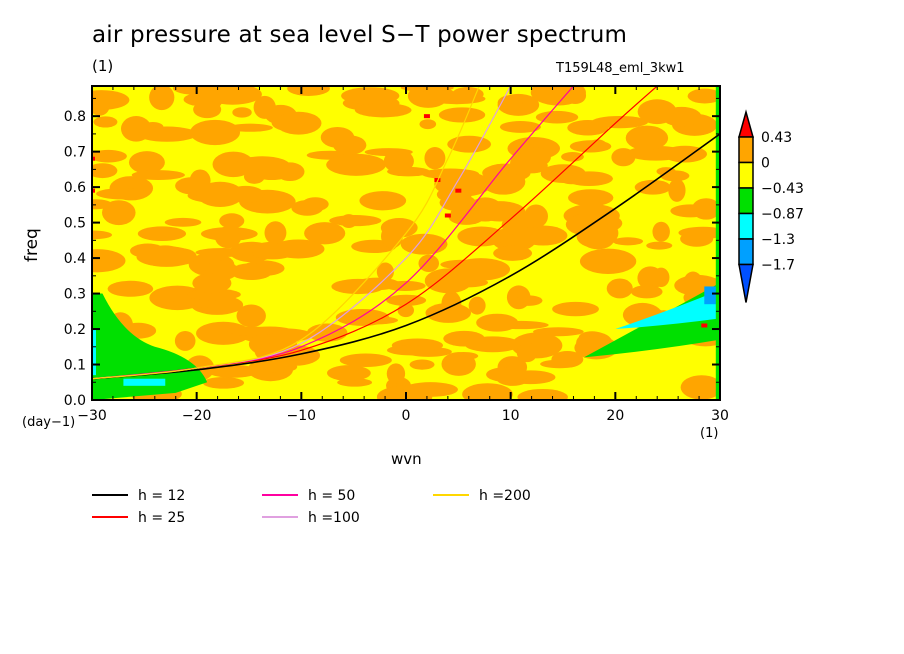 This screenshot has height=654, width=904. Describe the element at coordinates (302, 416) in the screenshot. I see `x-tick-label: −10` at that location.